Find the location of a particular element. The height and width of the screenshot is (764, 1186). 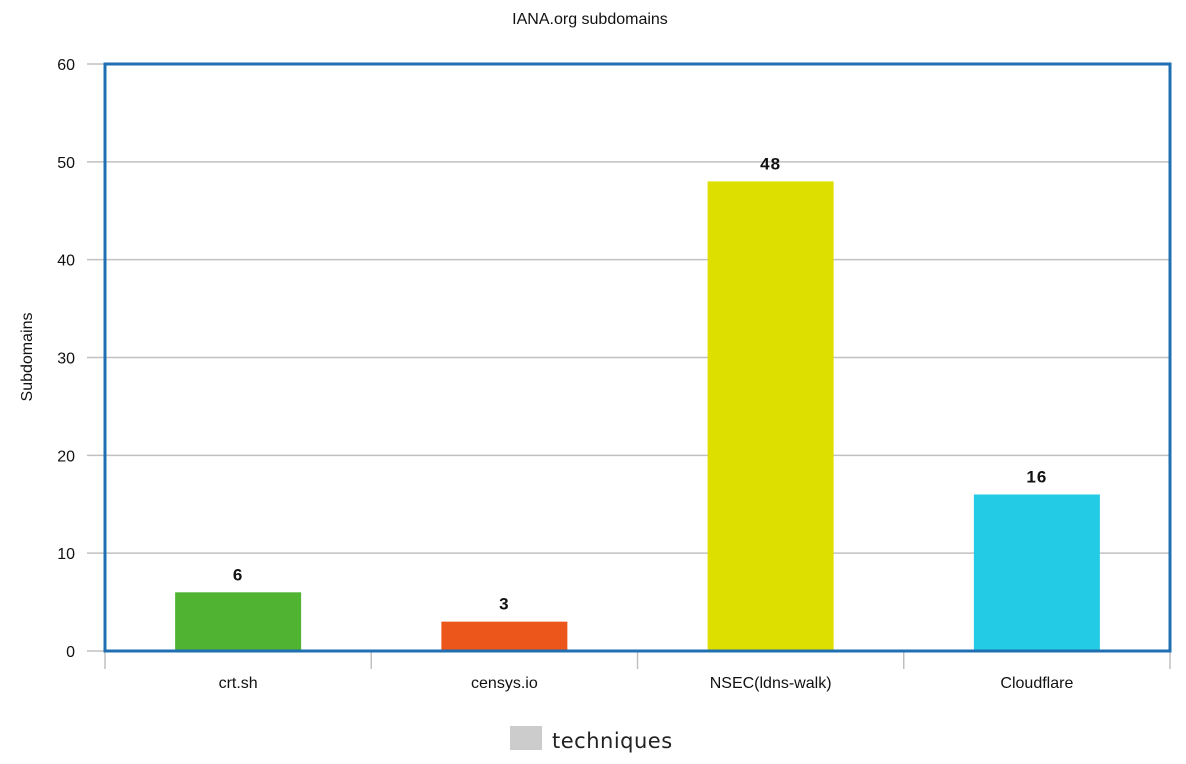

data-label: 3 is located at coordinates (504, 604).